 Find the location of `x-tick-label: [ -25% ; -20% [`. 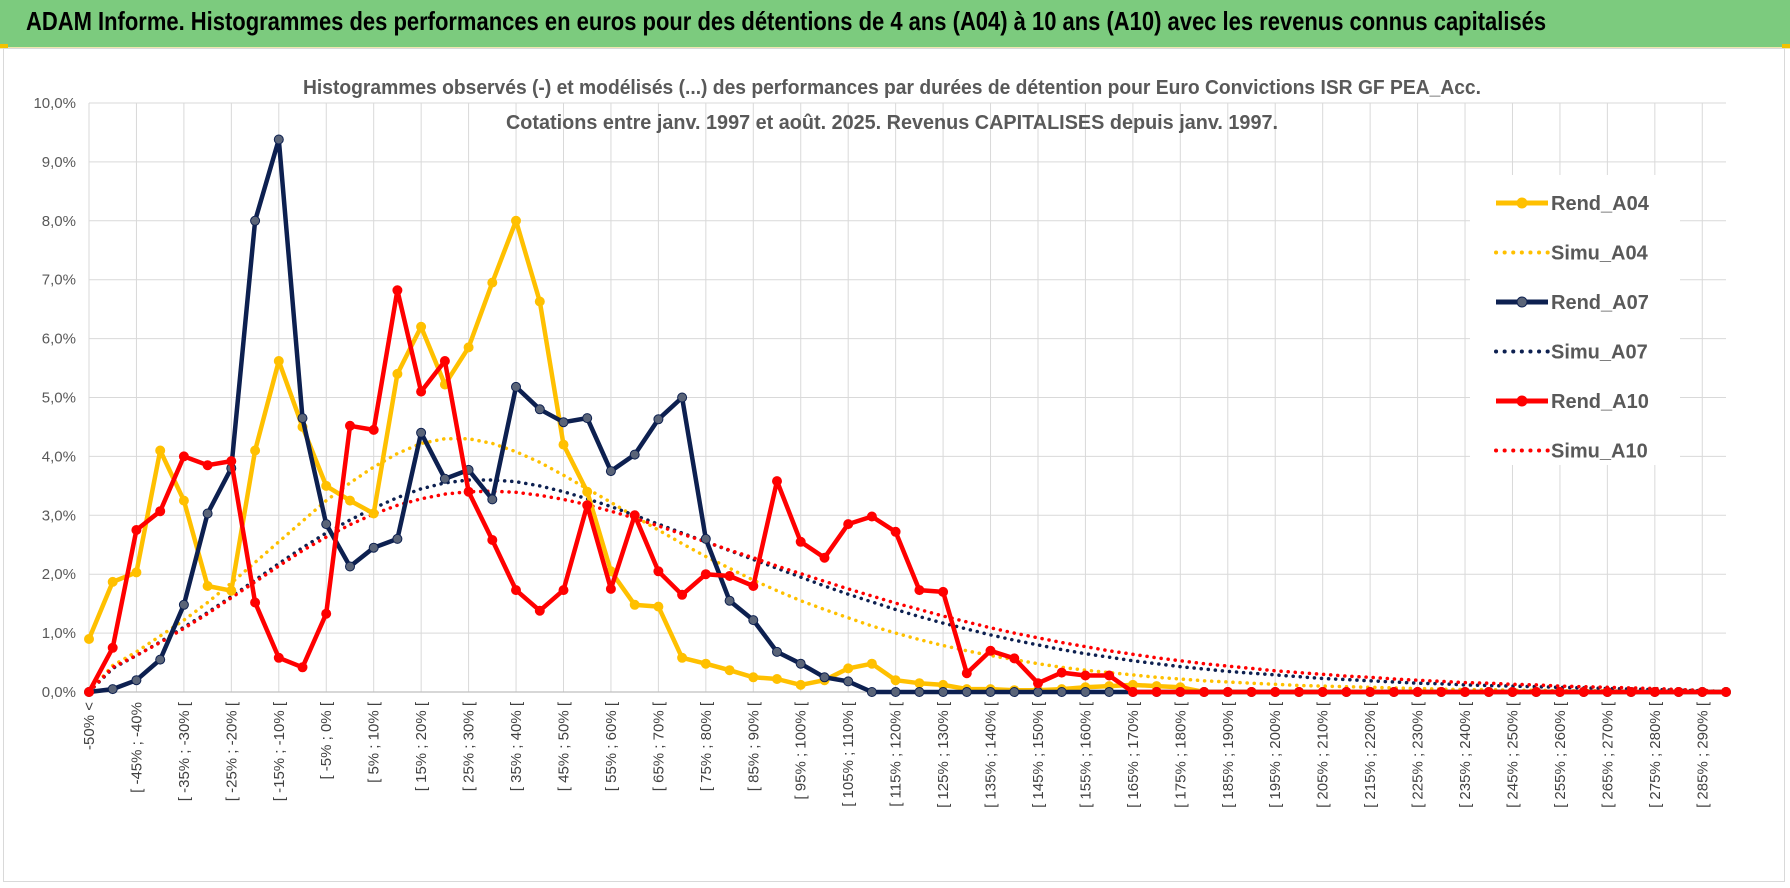

x-tick-label: [ -25% ; -20% [ is located at coordinates (231, 751).